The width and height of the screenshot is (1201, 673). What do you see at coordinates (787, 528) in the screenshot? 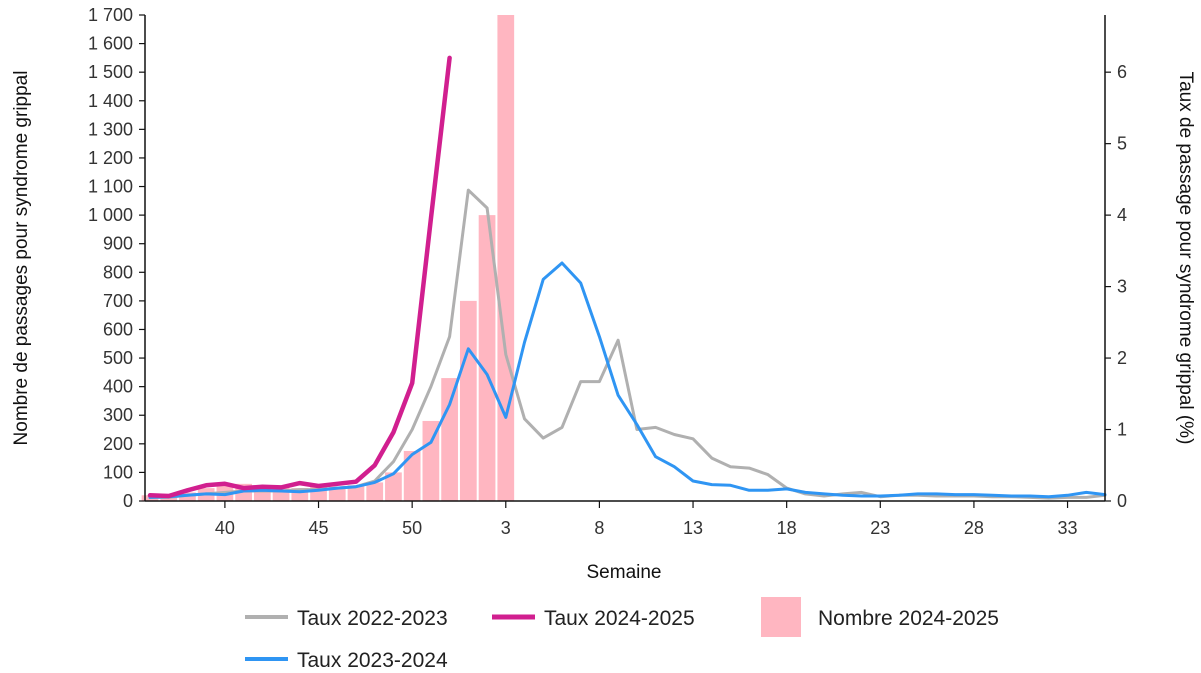
I see `x-tick-label: 18` at bounding box center [787, 528].